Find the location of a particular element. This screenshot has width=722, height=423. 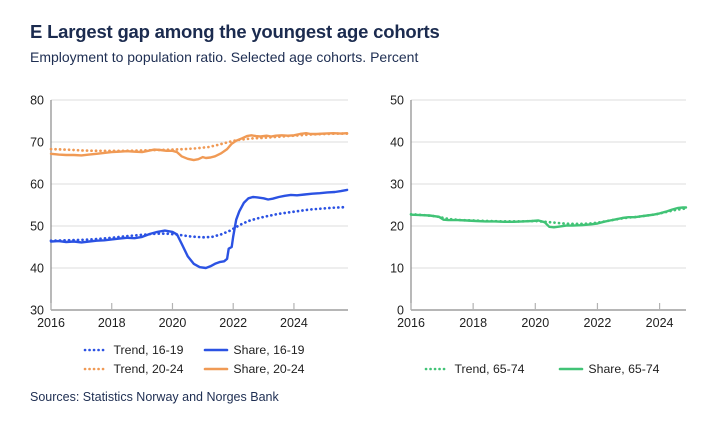

legend-item-trend-20-24: Trend, 20-24 is located at coordinates (133, 369).